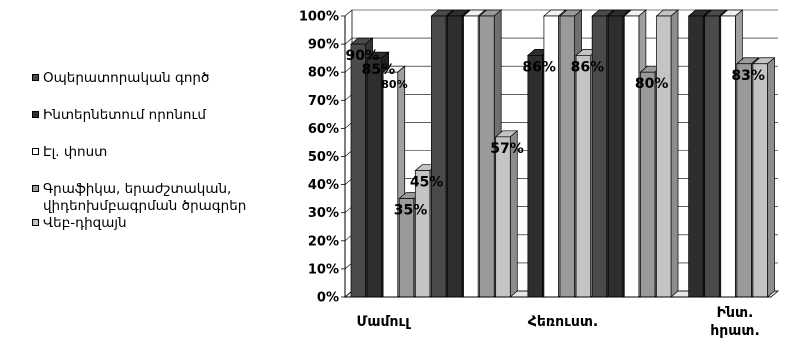 This screenshot has width=795, height=347. I want to click on x-category-label: Ինտ. հրատ., so click(735, 322).